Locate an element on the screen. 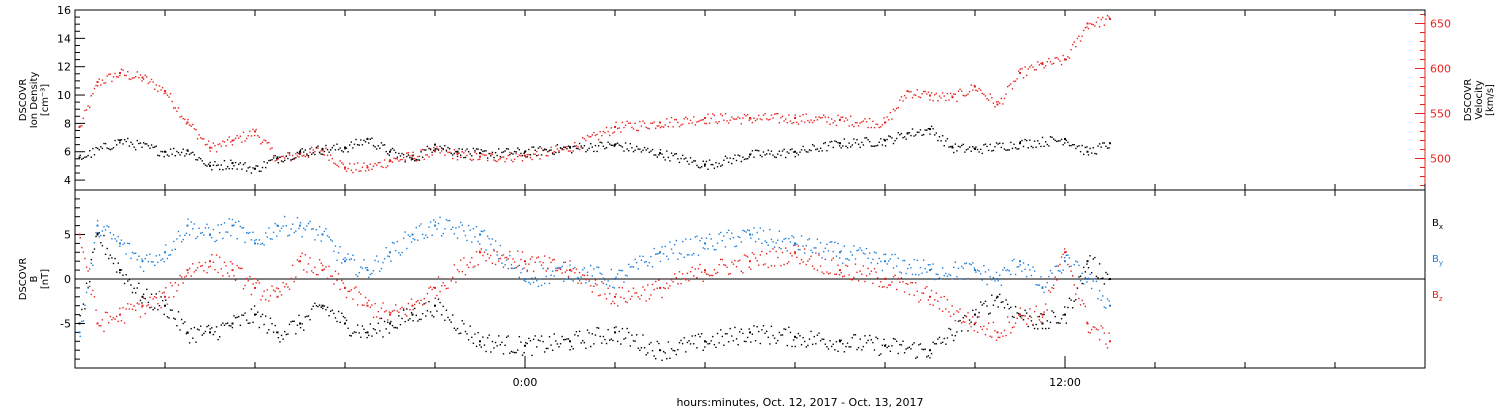 The width and height of the screenshot is (1500, 410). density-series-point is located at coordinates (660, 153).